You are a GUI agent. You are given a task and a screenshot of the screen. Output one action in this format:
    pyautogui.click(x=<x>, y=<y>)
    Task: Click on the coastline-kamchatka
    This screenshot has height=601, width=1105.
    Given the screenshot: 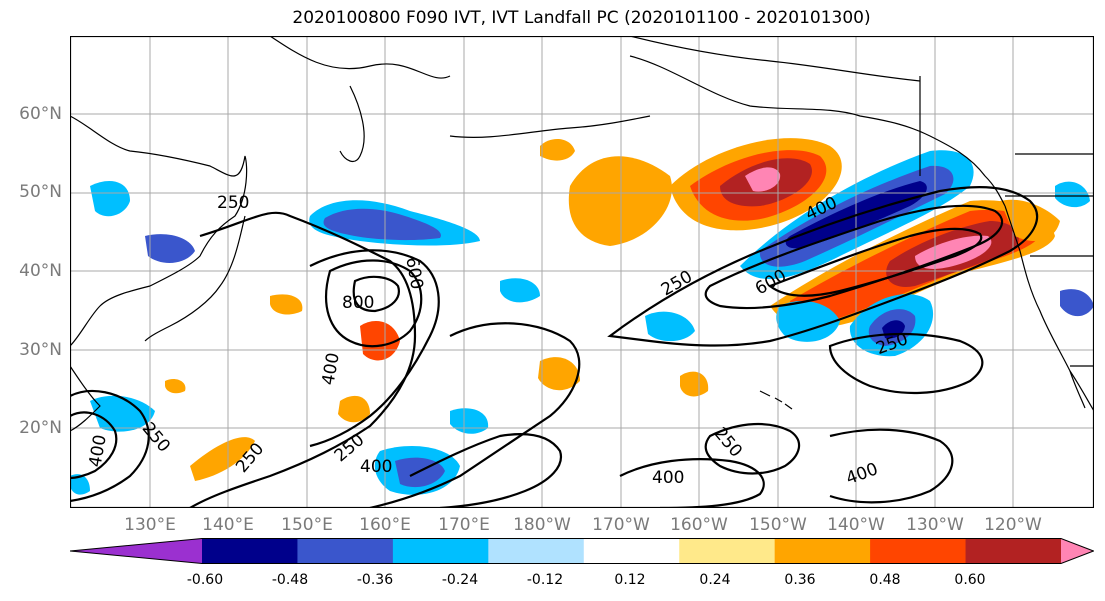 What is the action you would take?
    pyautogui.click(x=352, y=124)
    